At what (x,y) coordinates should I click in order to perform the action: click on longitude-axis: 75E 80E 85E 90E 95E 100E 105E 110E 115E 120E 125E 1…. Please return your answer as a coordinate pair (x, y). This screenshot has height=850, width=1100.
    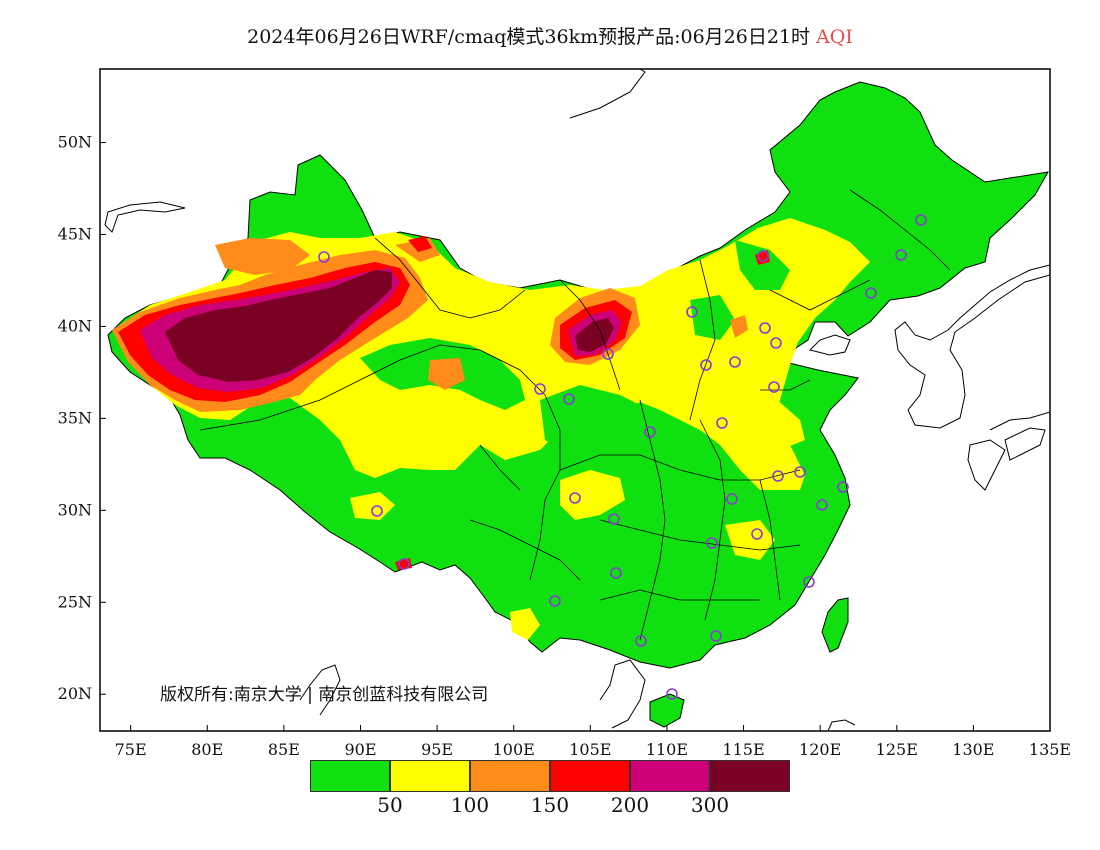
    Looking at the image, I should click on (593, 742).